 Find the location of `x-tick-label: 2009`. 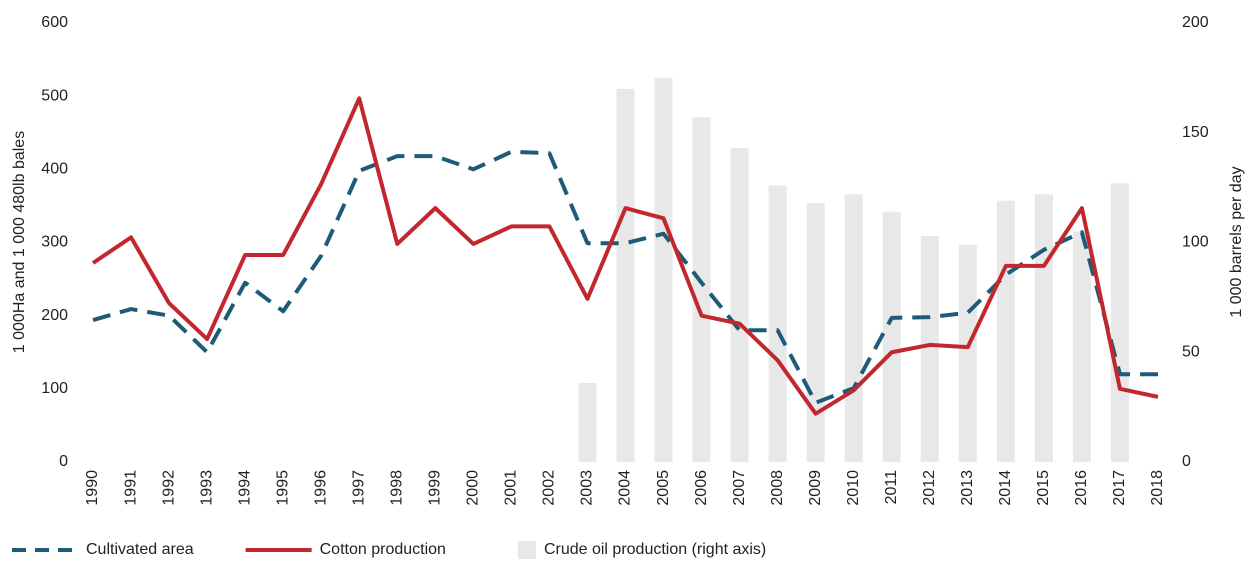

x-tick-label: 2009 is located at coordinates (815, 488).